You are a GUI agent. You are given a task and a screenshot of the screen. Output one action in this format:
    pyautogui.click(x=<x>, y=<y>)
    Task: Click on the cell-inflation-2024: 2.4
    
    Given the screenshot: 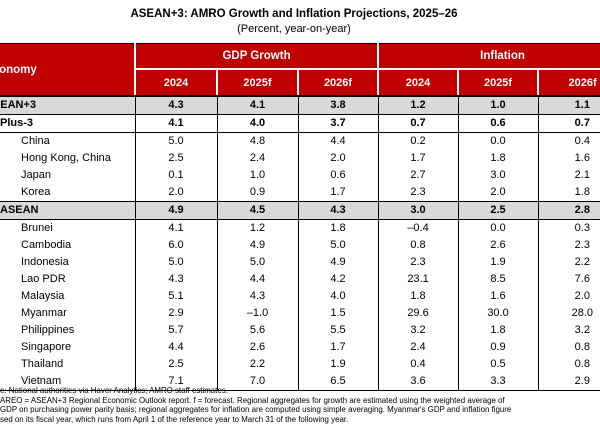 What is the action you would take?
    pyautogui.click(x=418, y=347)
    